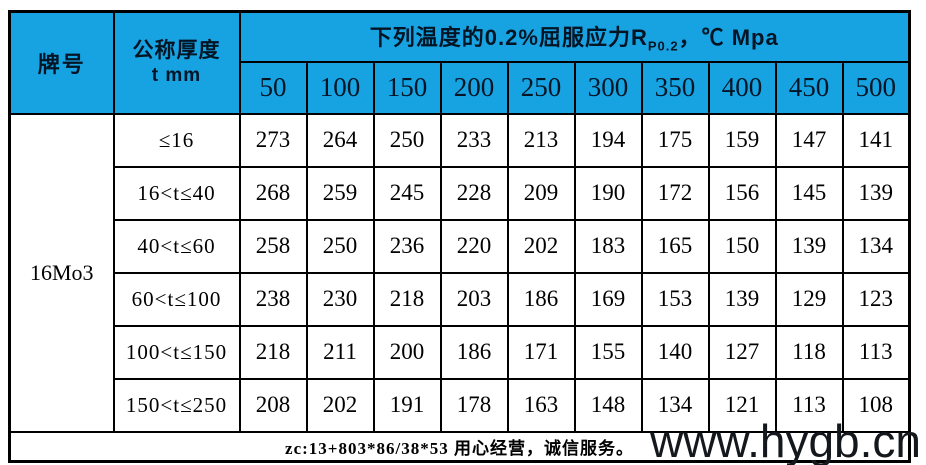  What do you see at coordinates (273, 193) in the screenshot?
I see `value-cell: 268` at bounding box center [273, 193].